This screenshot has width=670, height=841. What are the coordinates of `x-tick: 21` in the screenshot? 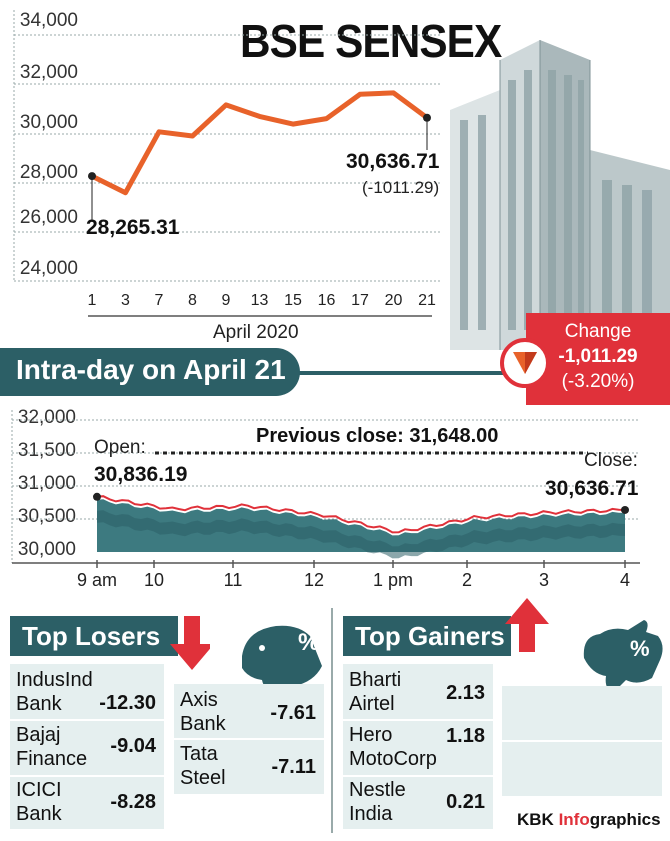 It's located at (427, 300).